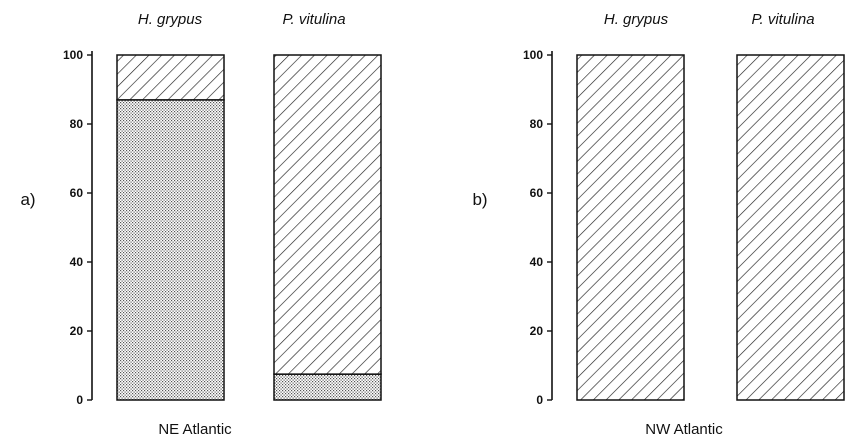 This screenshot has height=443, width=858. What do you see at coordinates (479, 199) in the screenshot?
I see `panel-label: b)` at bounding box center [479, 199].